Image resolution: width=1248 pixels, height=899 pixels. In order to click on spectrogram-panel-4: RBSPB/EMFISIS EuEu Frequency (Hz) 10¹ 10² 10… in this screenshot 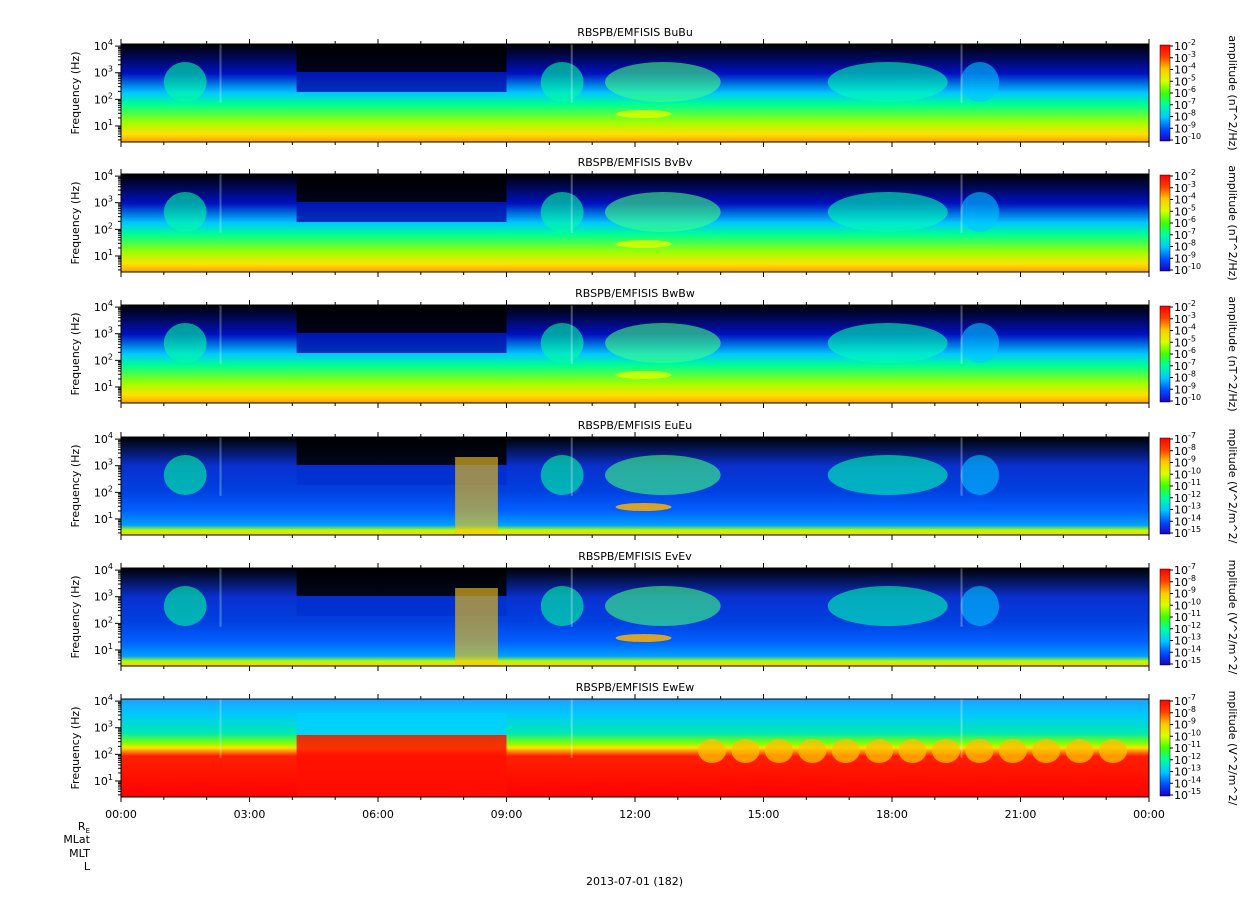, I will do `click(654, 481)`.